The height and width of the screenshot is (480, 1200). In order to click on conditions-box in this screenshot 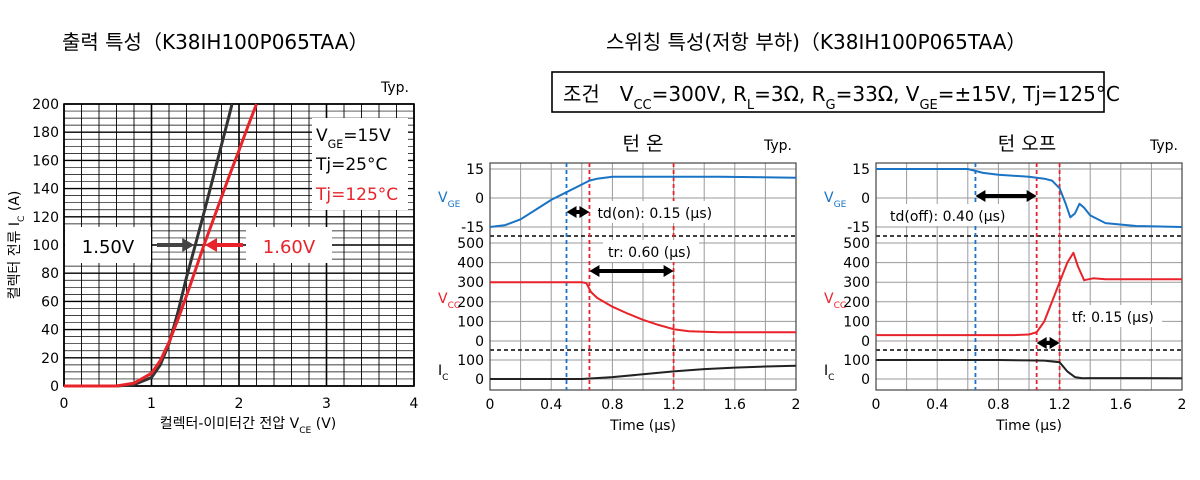, I will do `click(828, 92)`.